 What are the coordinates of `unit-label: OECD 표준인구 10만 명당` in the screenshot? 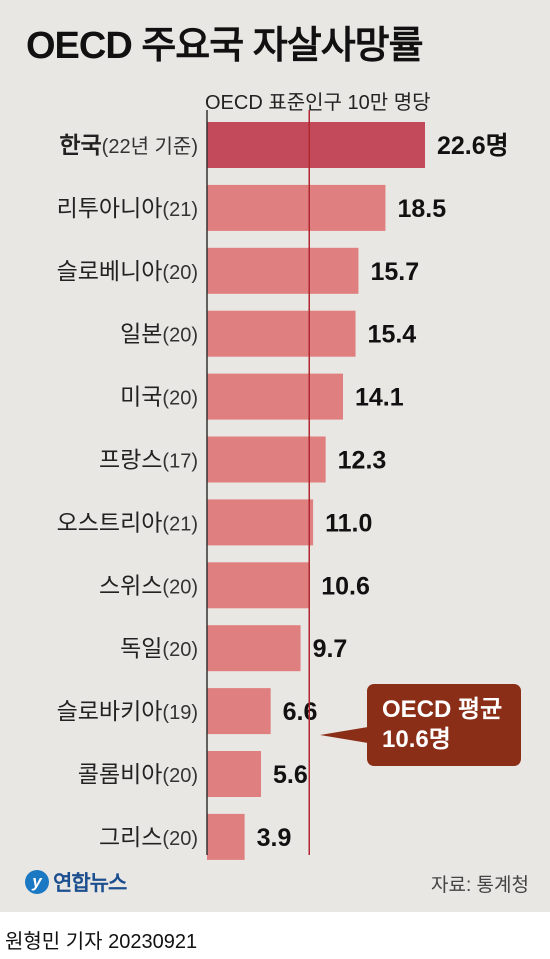 It's located at (318, 103).